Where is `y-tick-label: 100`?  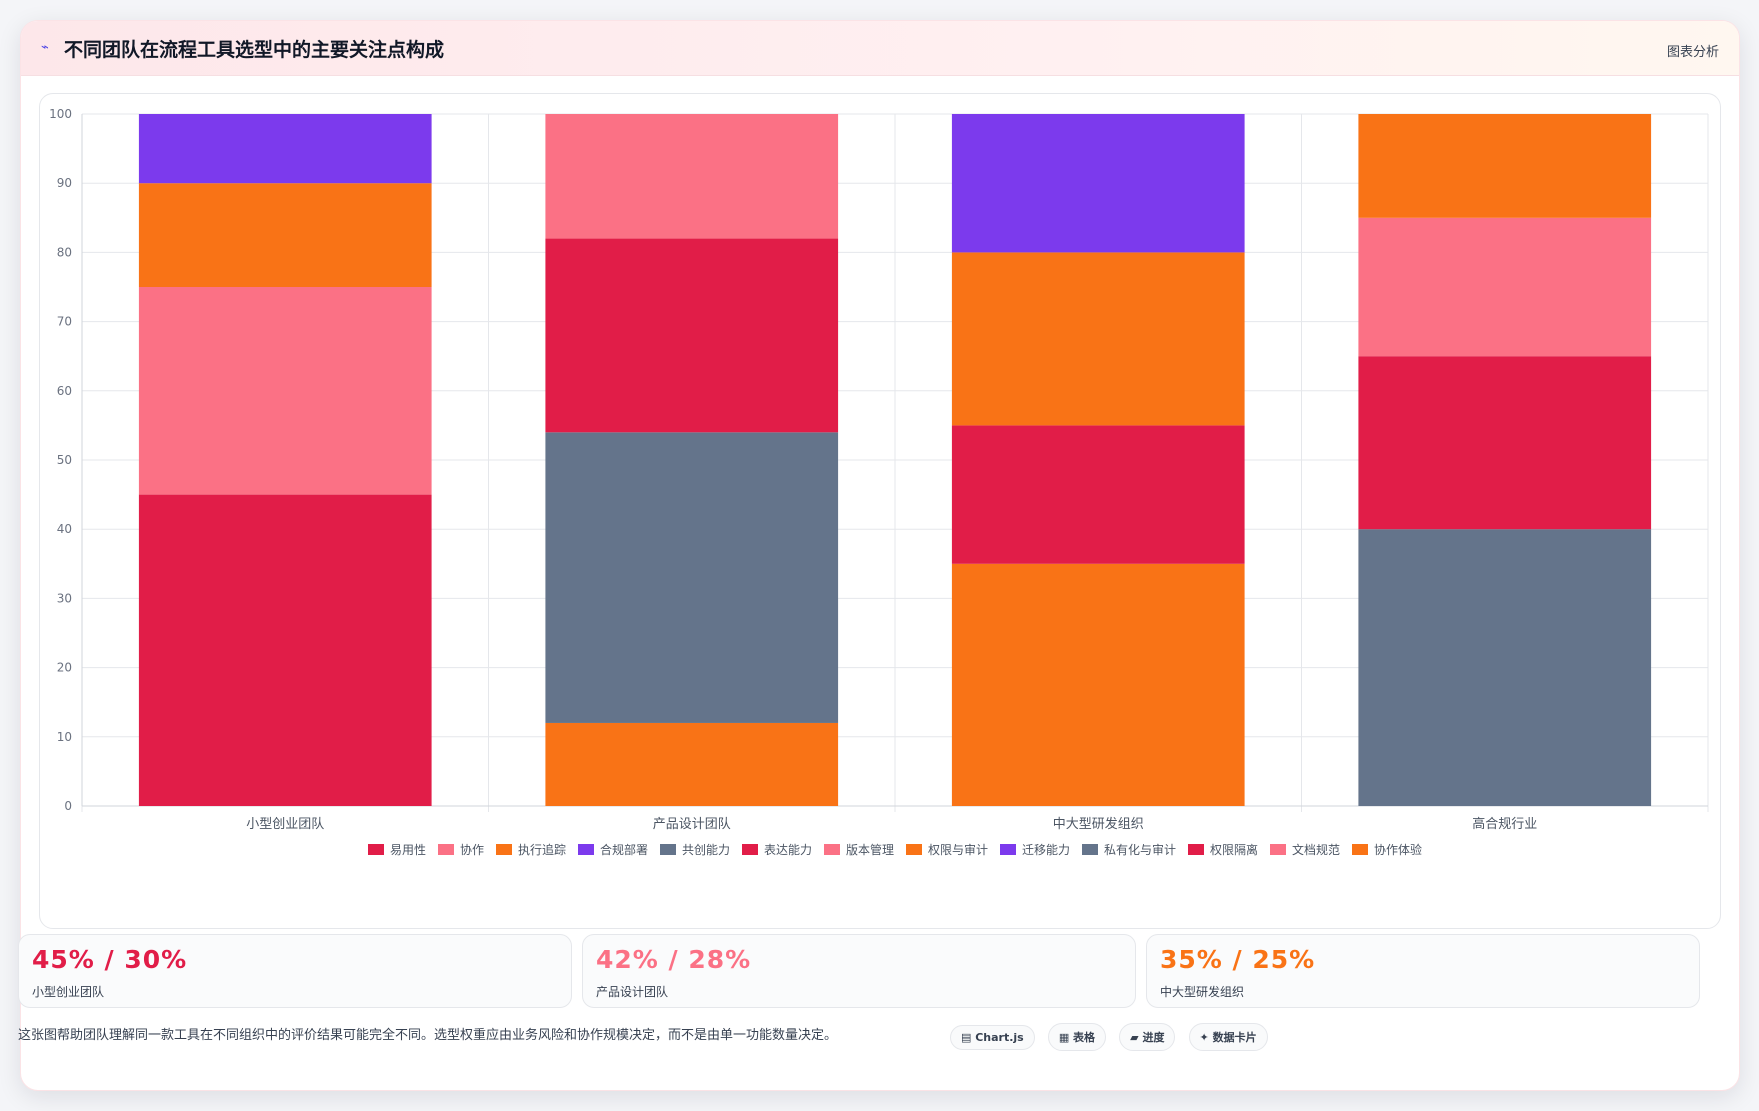
y-tick-label: 100 is located at coordinates (60, 114).